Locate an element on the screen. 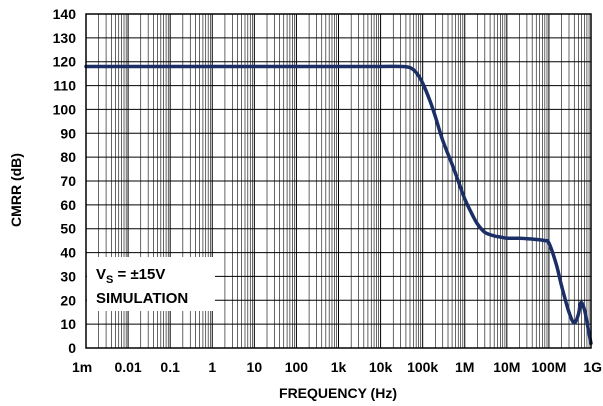 The width and height of the screenshot is (603, 406). annotation-box: VS = ±15V SIMULATION is located at coordinates (151, 284).